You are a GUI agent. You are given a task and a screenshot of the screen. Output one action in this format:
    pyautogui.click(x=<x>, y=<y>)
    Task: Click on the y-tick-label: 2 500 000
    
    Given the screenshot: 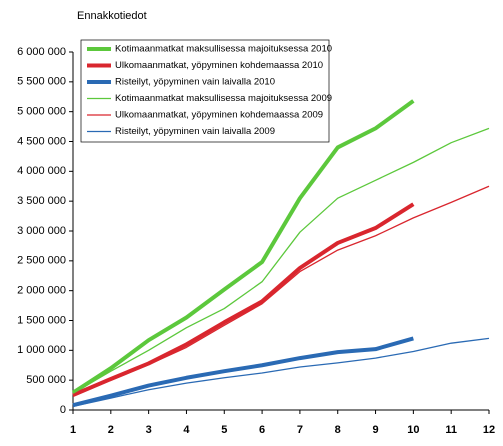 What is the action you would take?
    pyautogui.click(x=41, y=261)
    